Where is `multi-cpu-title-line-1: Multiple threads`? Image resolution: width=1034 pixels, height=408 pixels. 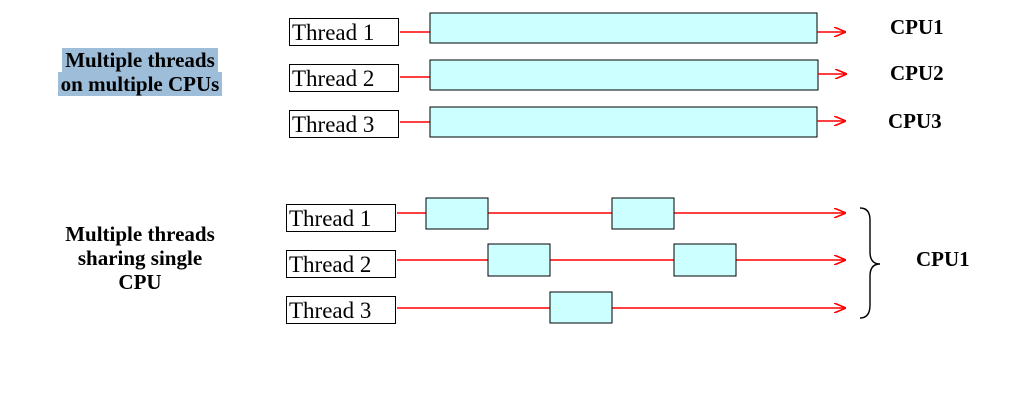 multi-cpu-title-line-1: Multiple threads is located at coordinates (140, 60).